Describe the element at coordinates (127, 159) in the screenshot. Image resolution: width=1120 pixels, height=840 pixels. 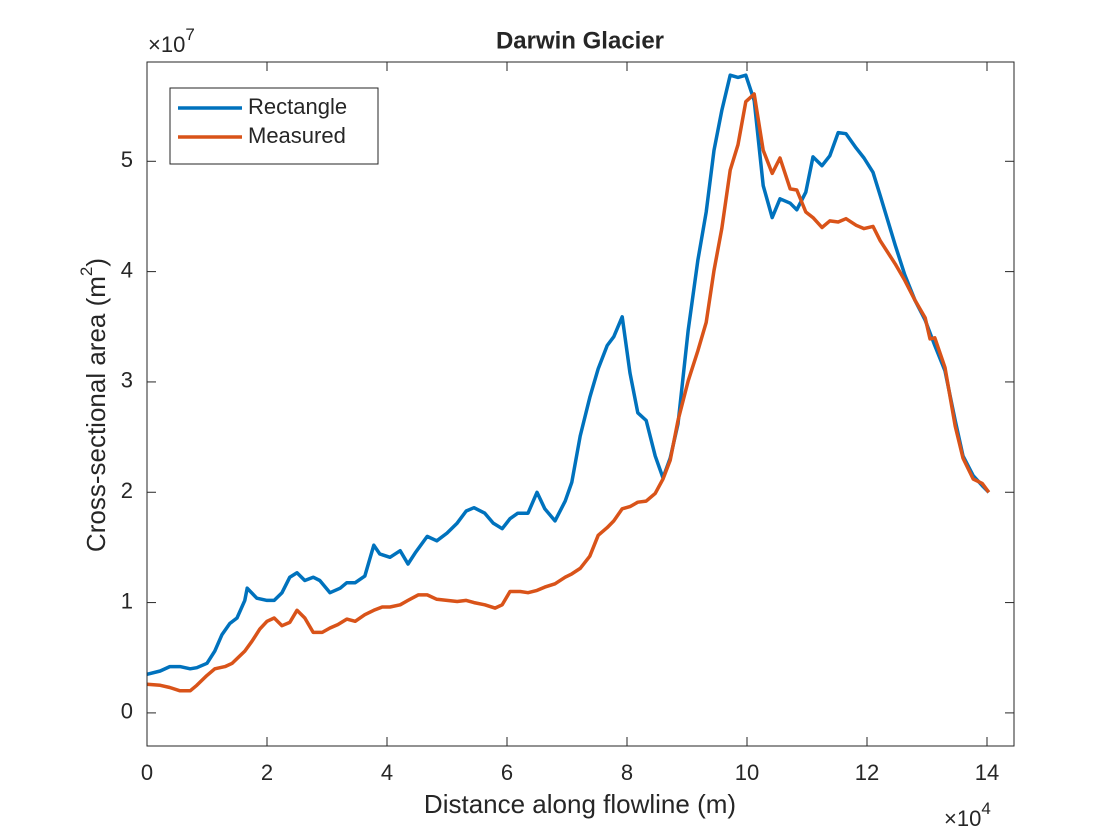
I see `y-tick-label: 5` at that location.